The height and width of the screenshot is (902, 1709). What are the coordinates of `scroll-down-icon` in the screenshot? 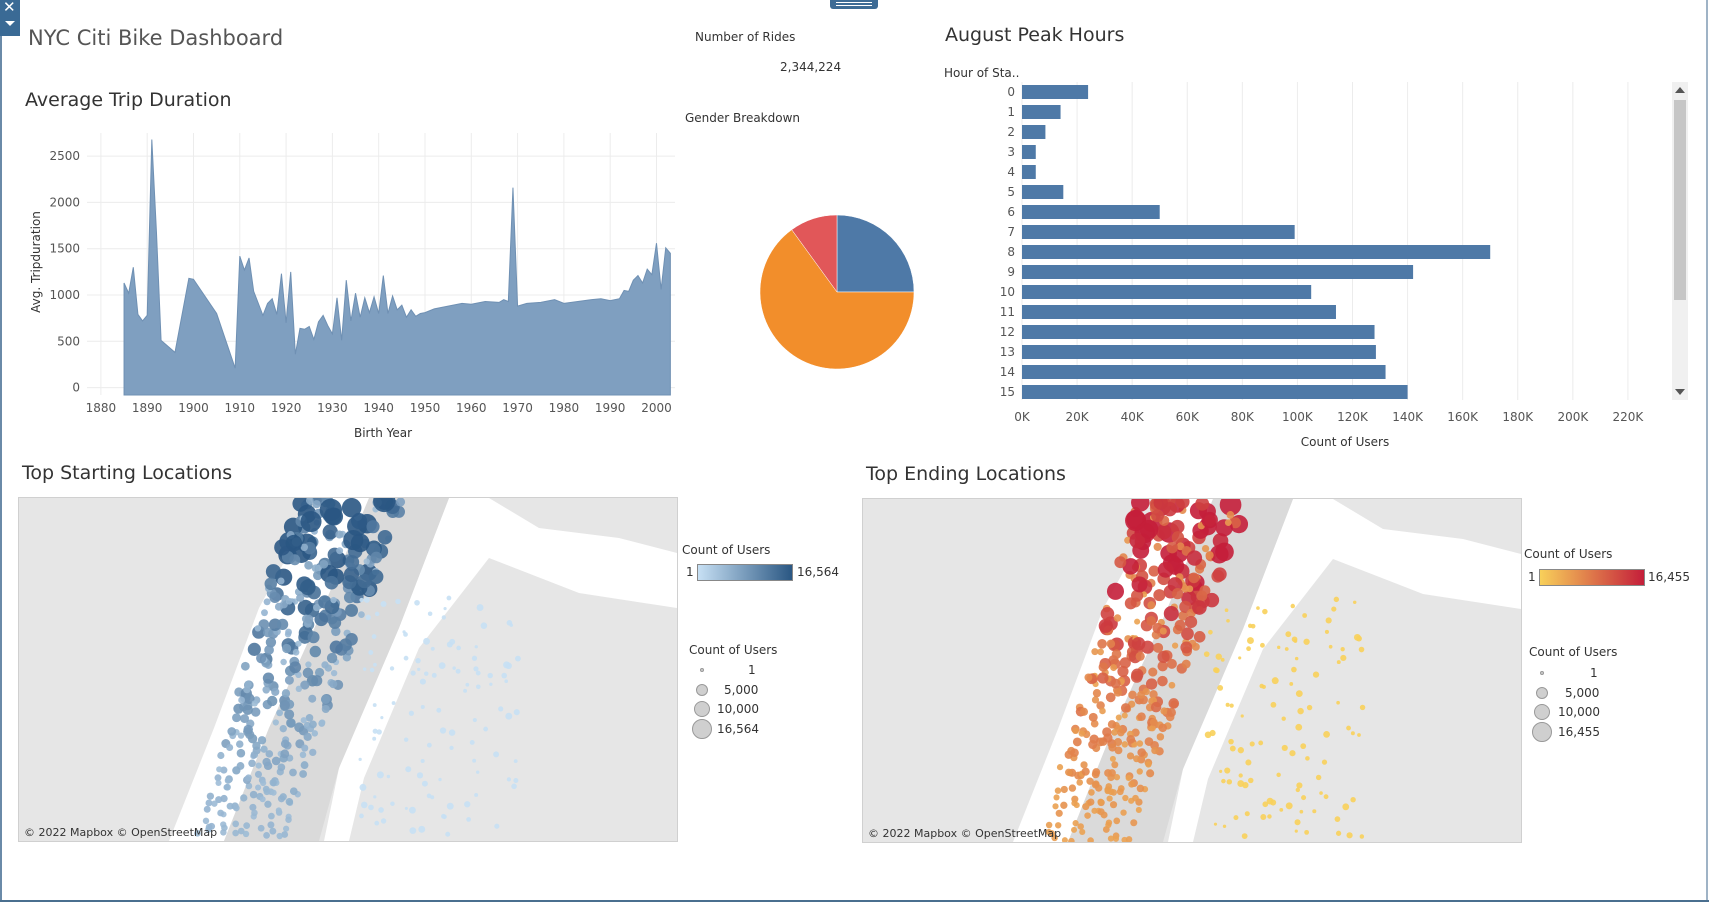 It's located at (1680, 392).